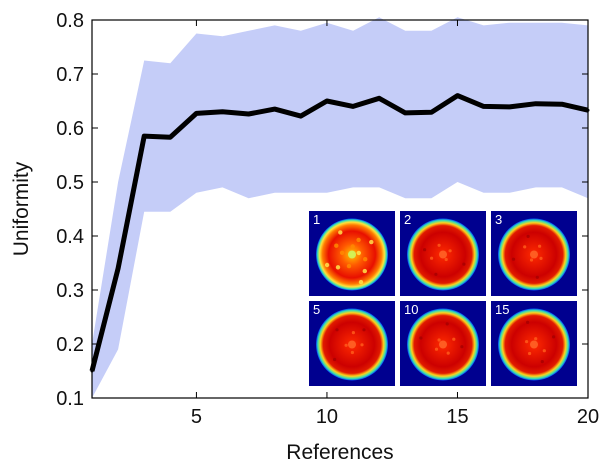 This screenshot has height=464, width=604. I want to click on inset-panel: 3, so click(534, 253).